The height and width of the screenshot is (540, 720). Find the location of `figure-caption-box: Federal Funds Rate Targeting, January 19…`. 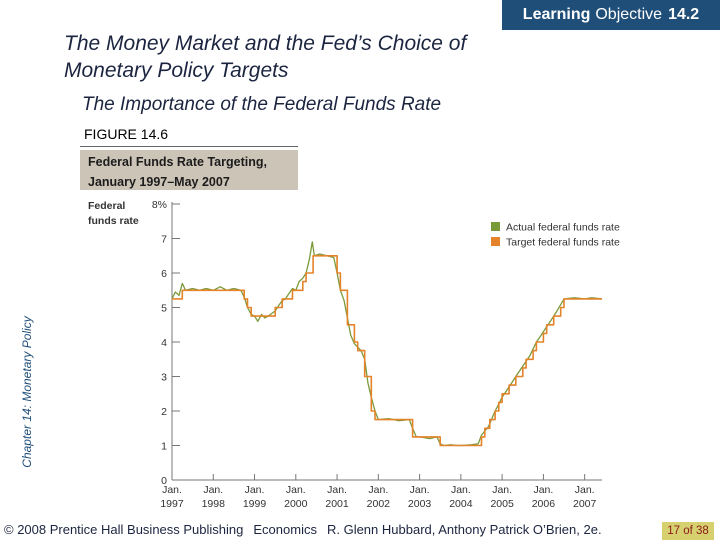

figure-caption-box: Federal Funds Rate Targeting, January 19… is located at coordinates (189, 170).